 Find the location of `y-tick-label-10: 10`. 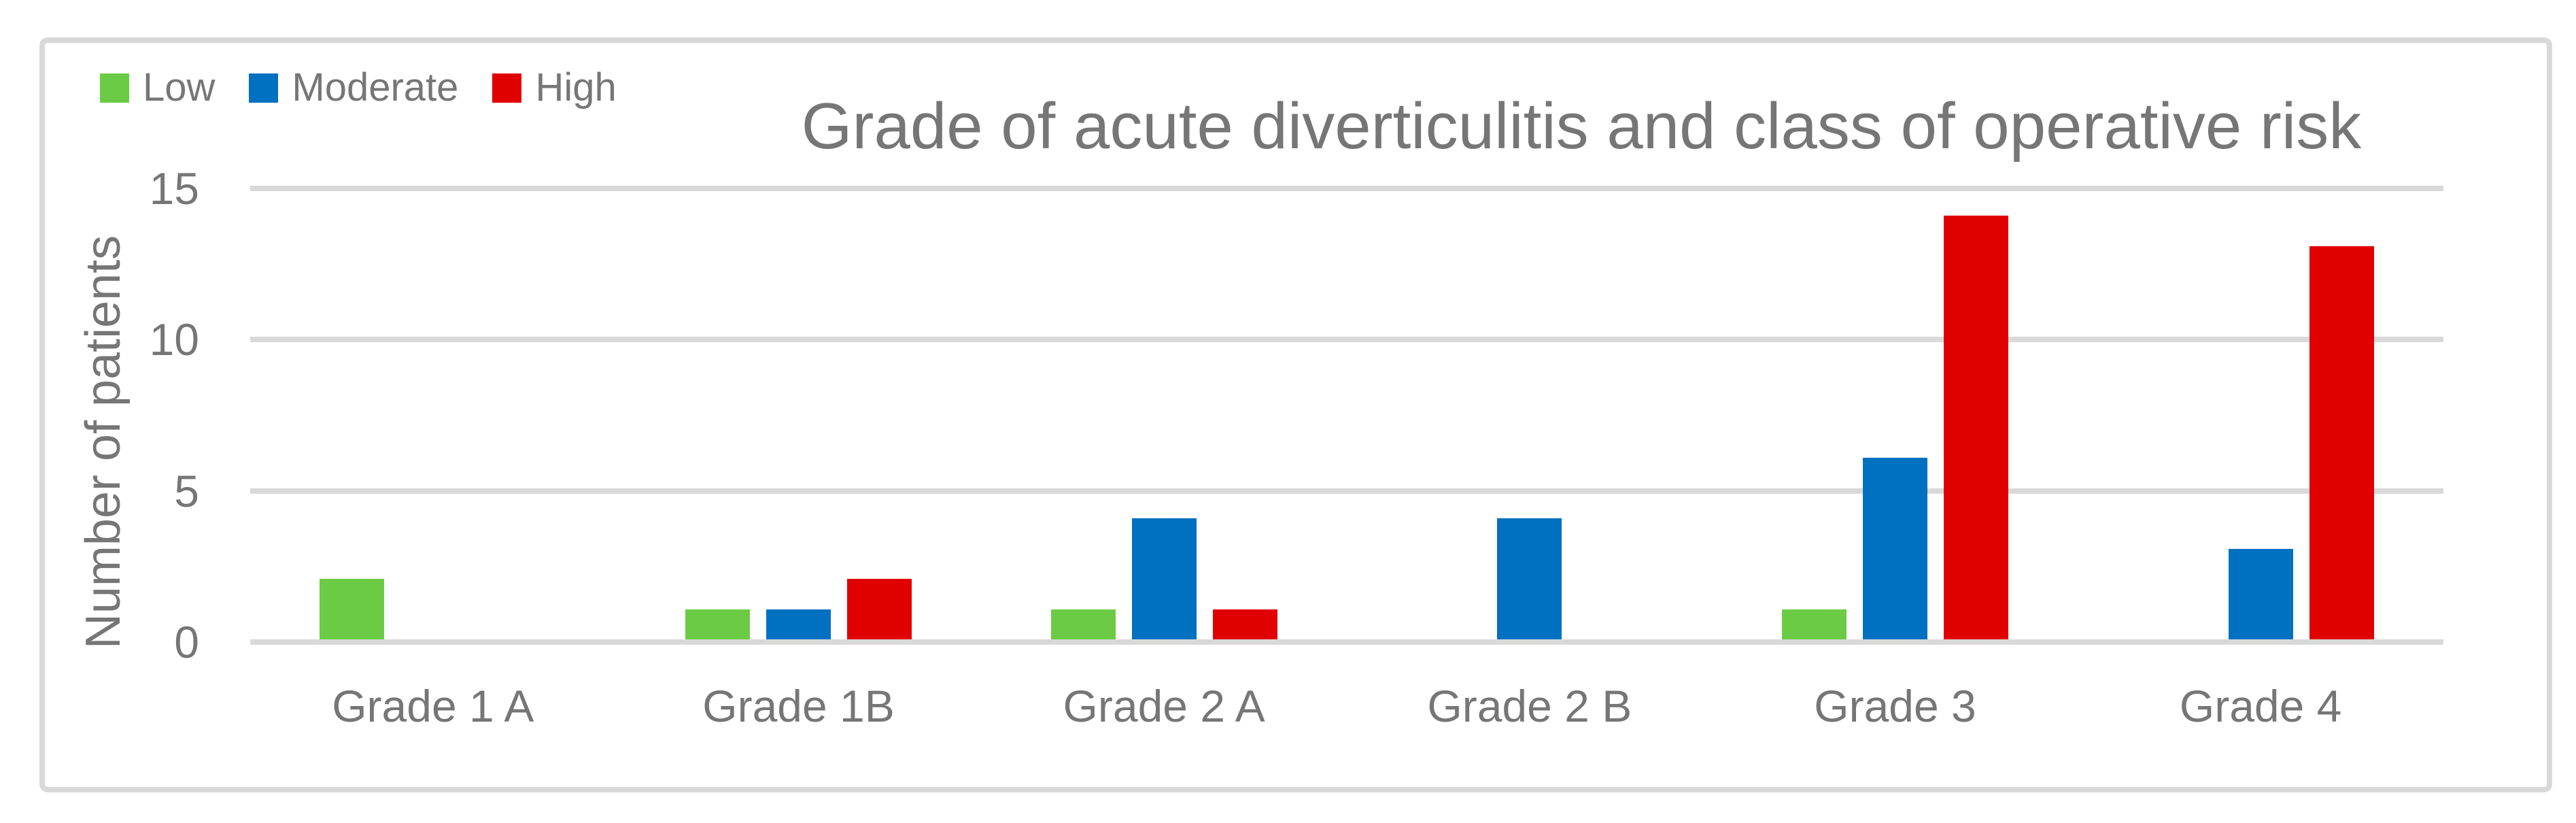

y-tick-label-10: 10 is located at coordinates (174, 339).